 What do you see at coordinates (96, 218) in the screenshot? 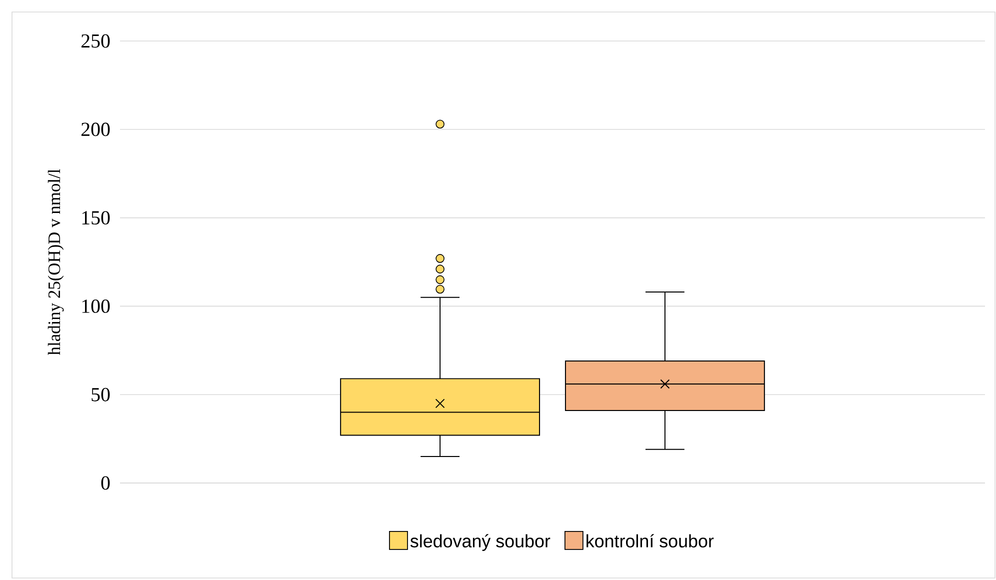
I see `y-tick-label: 150` at bounding box center [96, 218].